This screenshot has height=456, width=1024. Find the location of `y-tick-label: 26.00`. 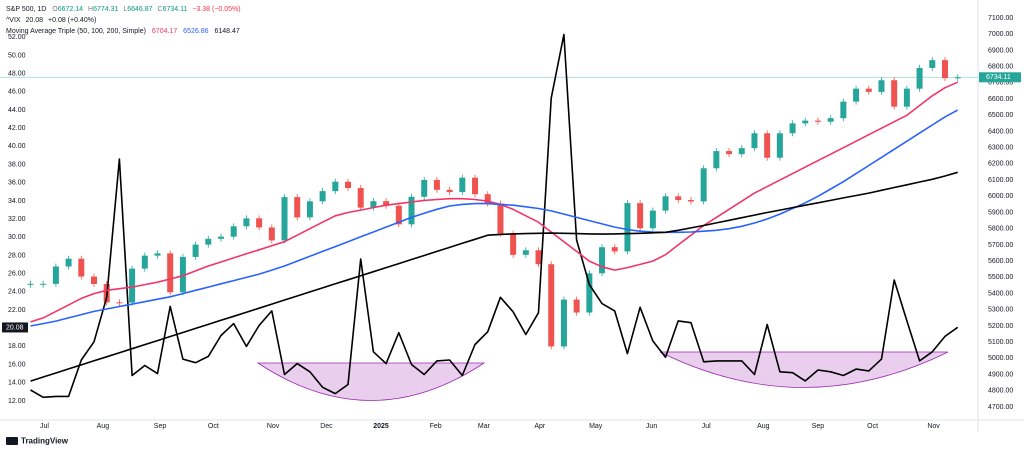

y-tick-label: 26.00 is located at coordinates (17, 273).